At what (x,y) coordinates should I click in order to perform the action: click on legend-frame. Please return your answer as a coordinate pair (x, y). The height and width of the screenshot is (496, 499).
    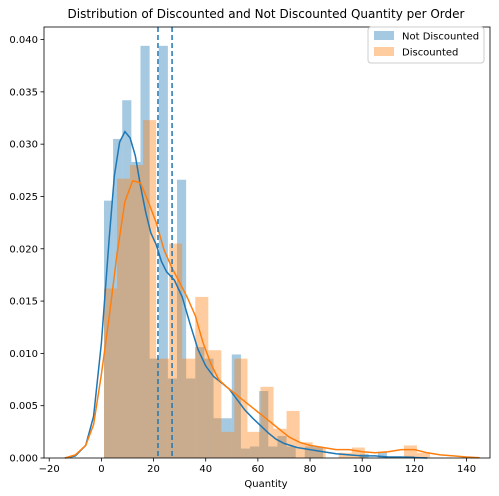
    Looking at the image, I should click on (426, 45).